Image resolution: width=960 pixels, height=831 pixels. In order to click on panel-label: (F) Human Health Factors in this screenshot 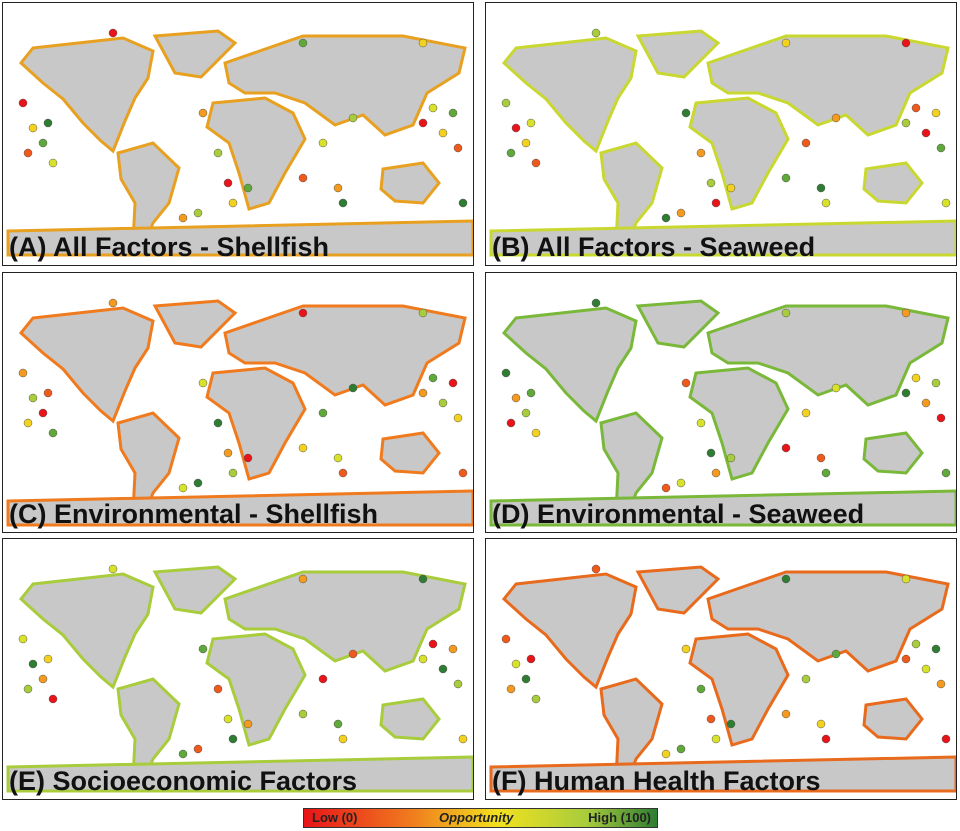, I will do `click(656, 781)`.